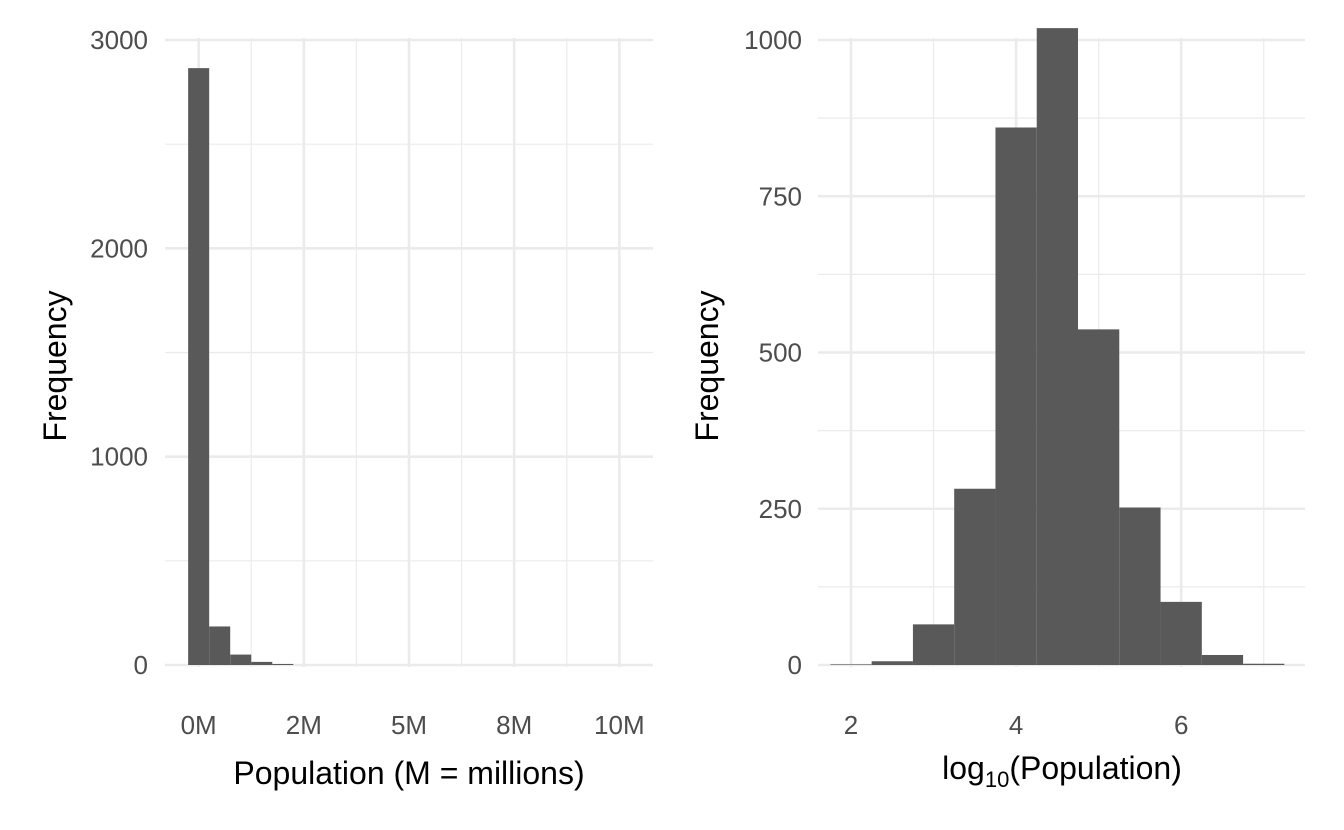 The height and width of the screenshot is (830, 1344). What do you see at coordinates (963, 768) in the screenshot?
I see `x-axis-title-log: log` at bounding box center [963, 768].